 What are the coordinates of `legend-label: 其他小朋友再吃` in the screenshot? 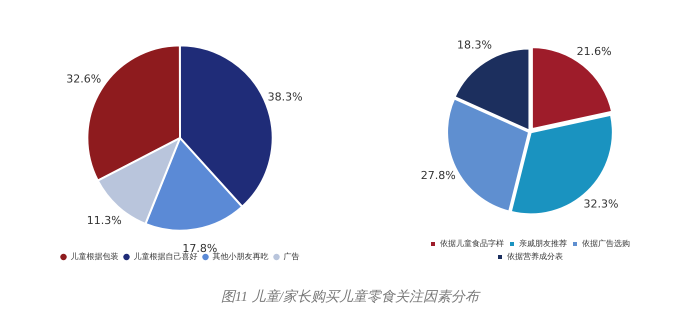 It's located at (240, 257).